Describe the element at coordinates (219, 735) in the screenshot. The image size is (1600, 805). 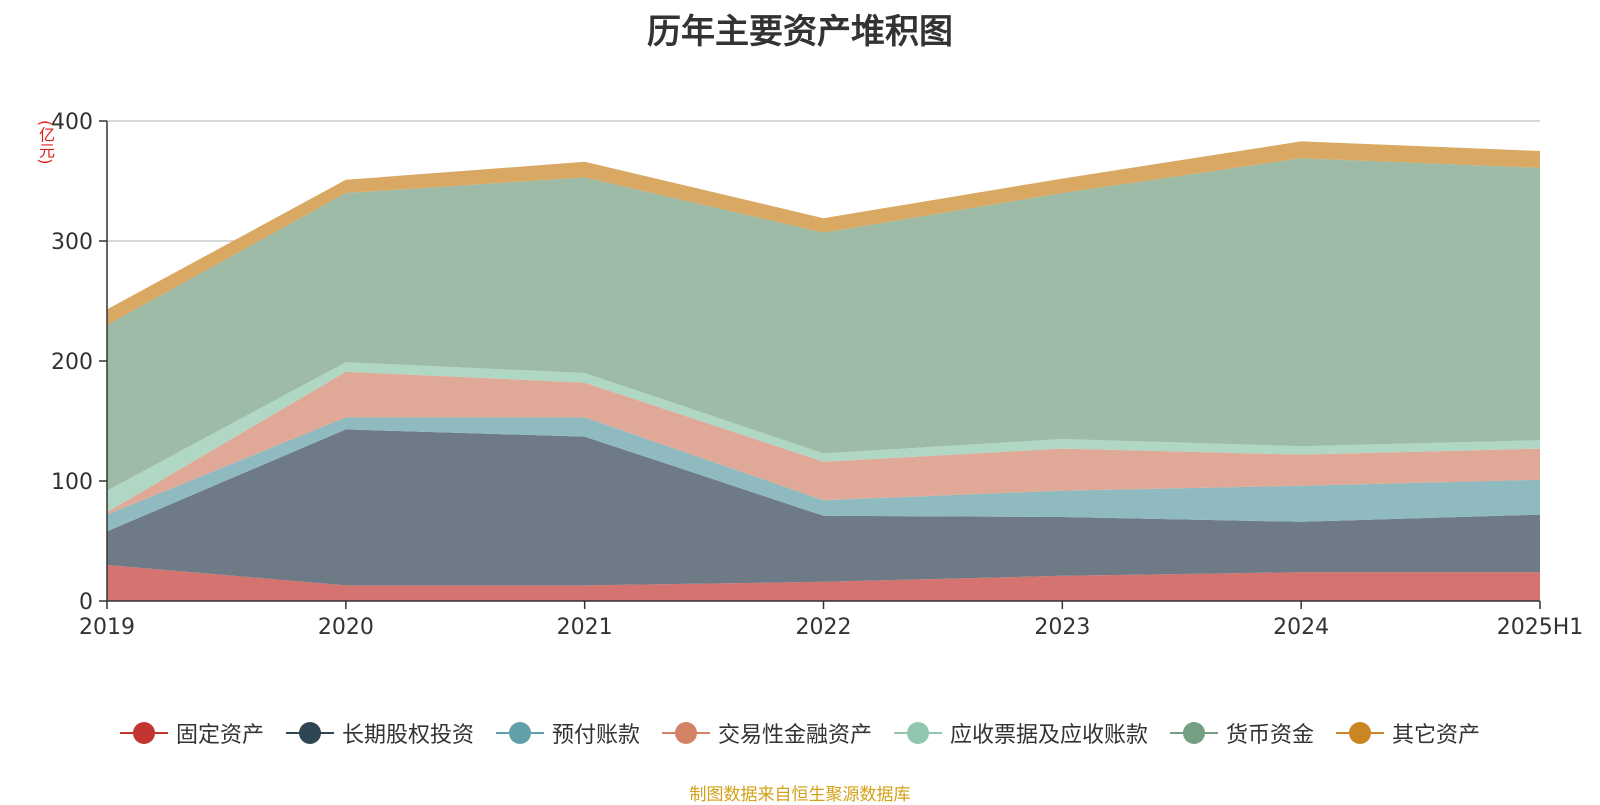
I see `legend-label: 固定资产` at that location.